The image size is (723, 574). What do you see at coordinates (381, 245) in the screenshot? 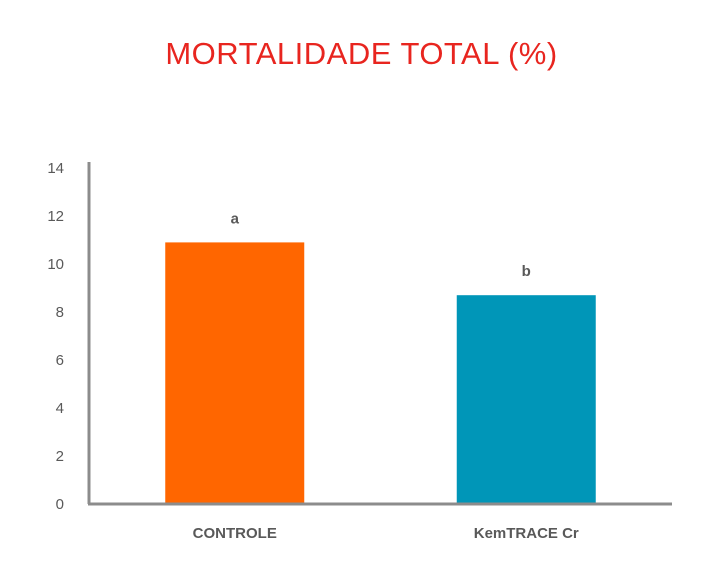
I see `data-labels: ab` at bounding box center [381, 245].